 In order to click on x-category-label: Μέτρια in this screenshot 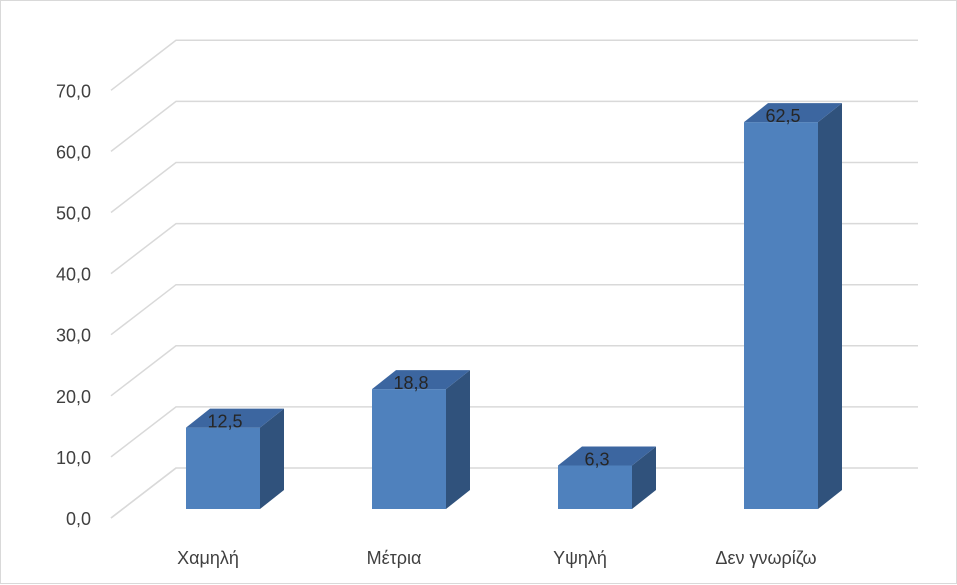, I will do `click(394, 558)`.